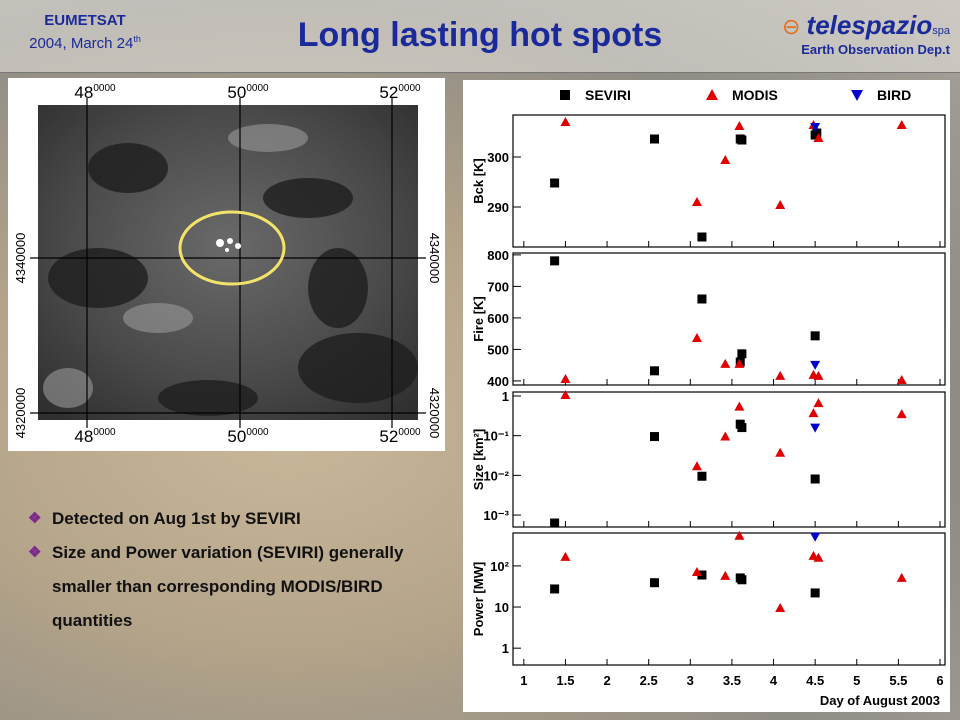 Image resolution: width=960 pixels, height=720 pixels. What do you see at coordinates (85, 32) in the screenshot?
I see `organization: EUMETSAT 2004, March 24th` at bounding box center [85, 32].